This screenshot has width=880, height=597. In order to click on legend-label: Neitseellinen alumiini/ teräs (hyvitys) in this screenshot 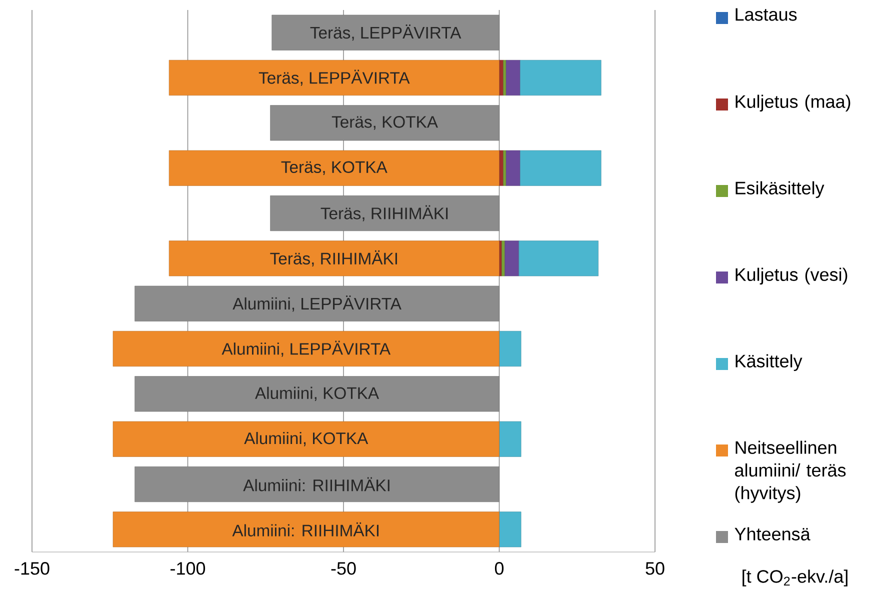, I will do `click(790, 471)`.